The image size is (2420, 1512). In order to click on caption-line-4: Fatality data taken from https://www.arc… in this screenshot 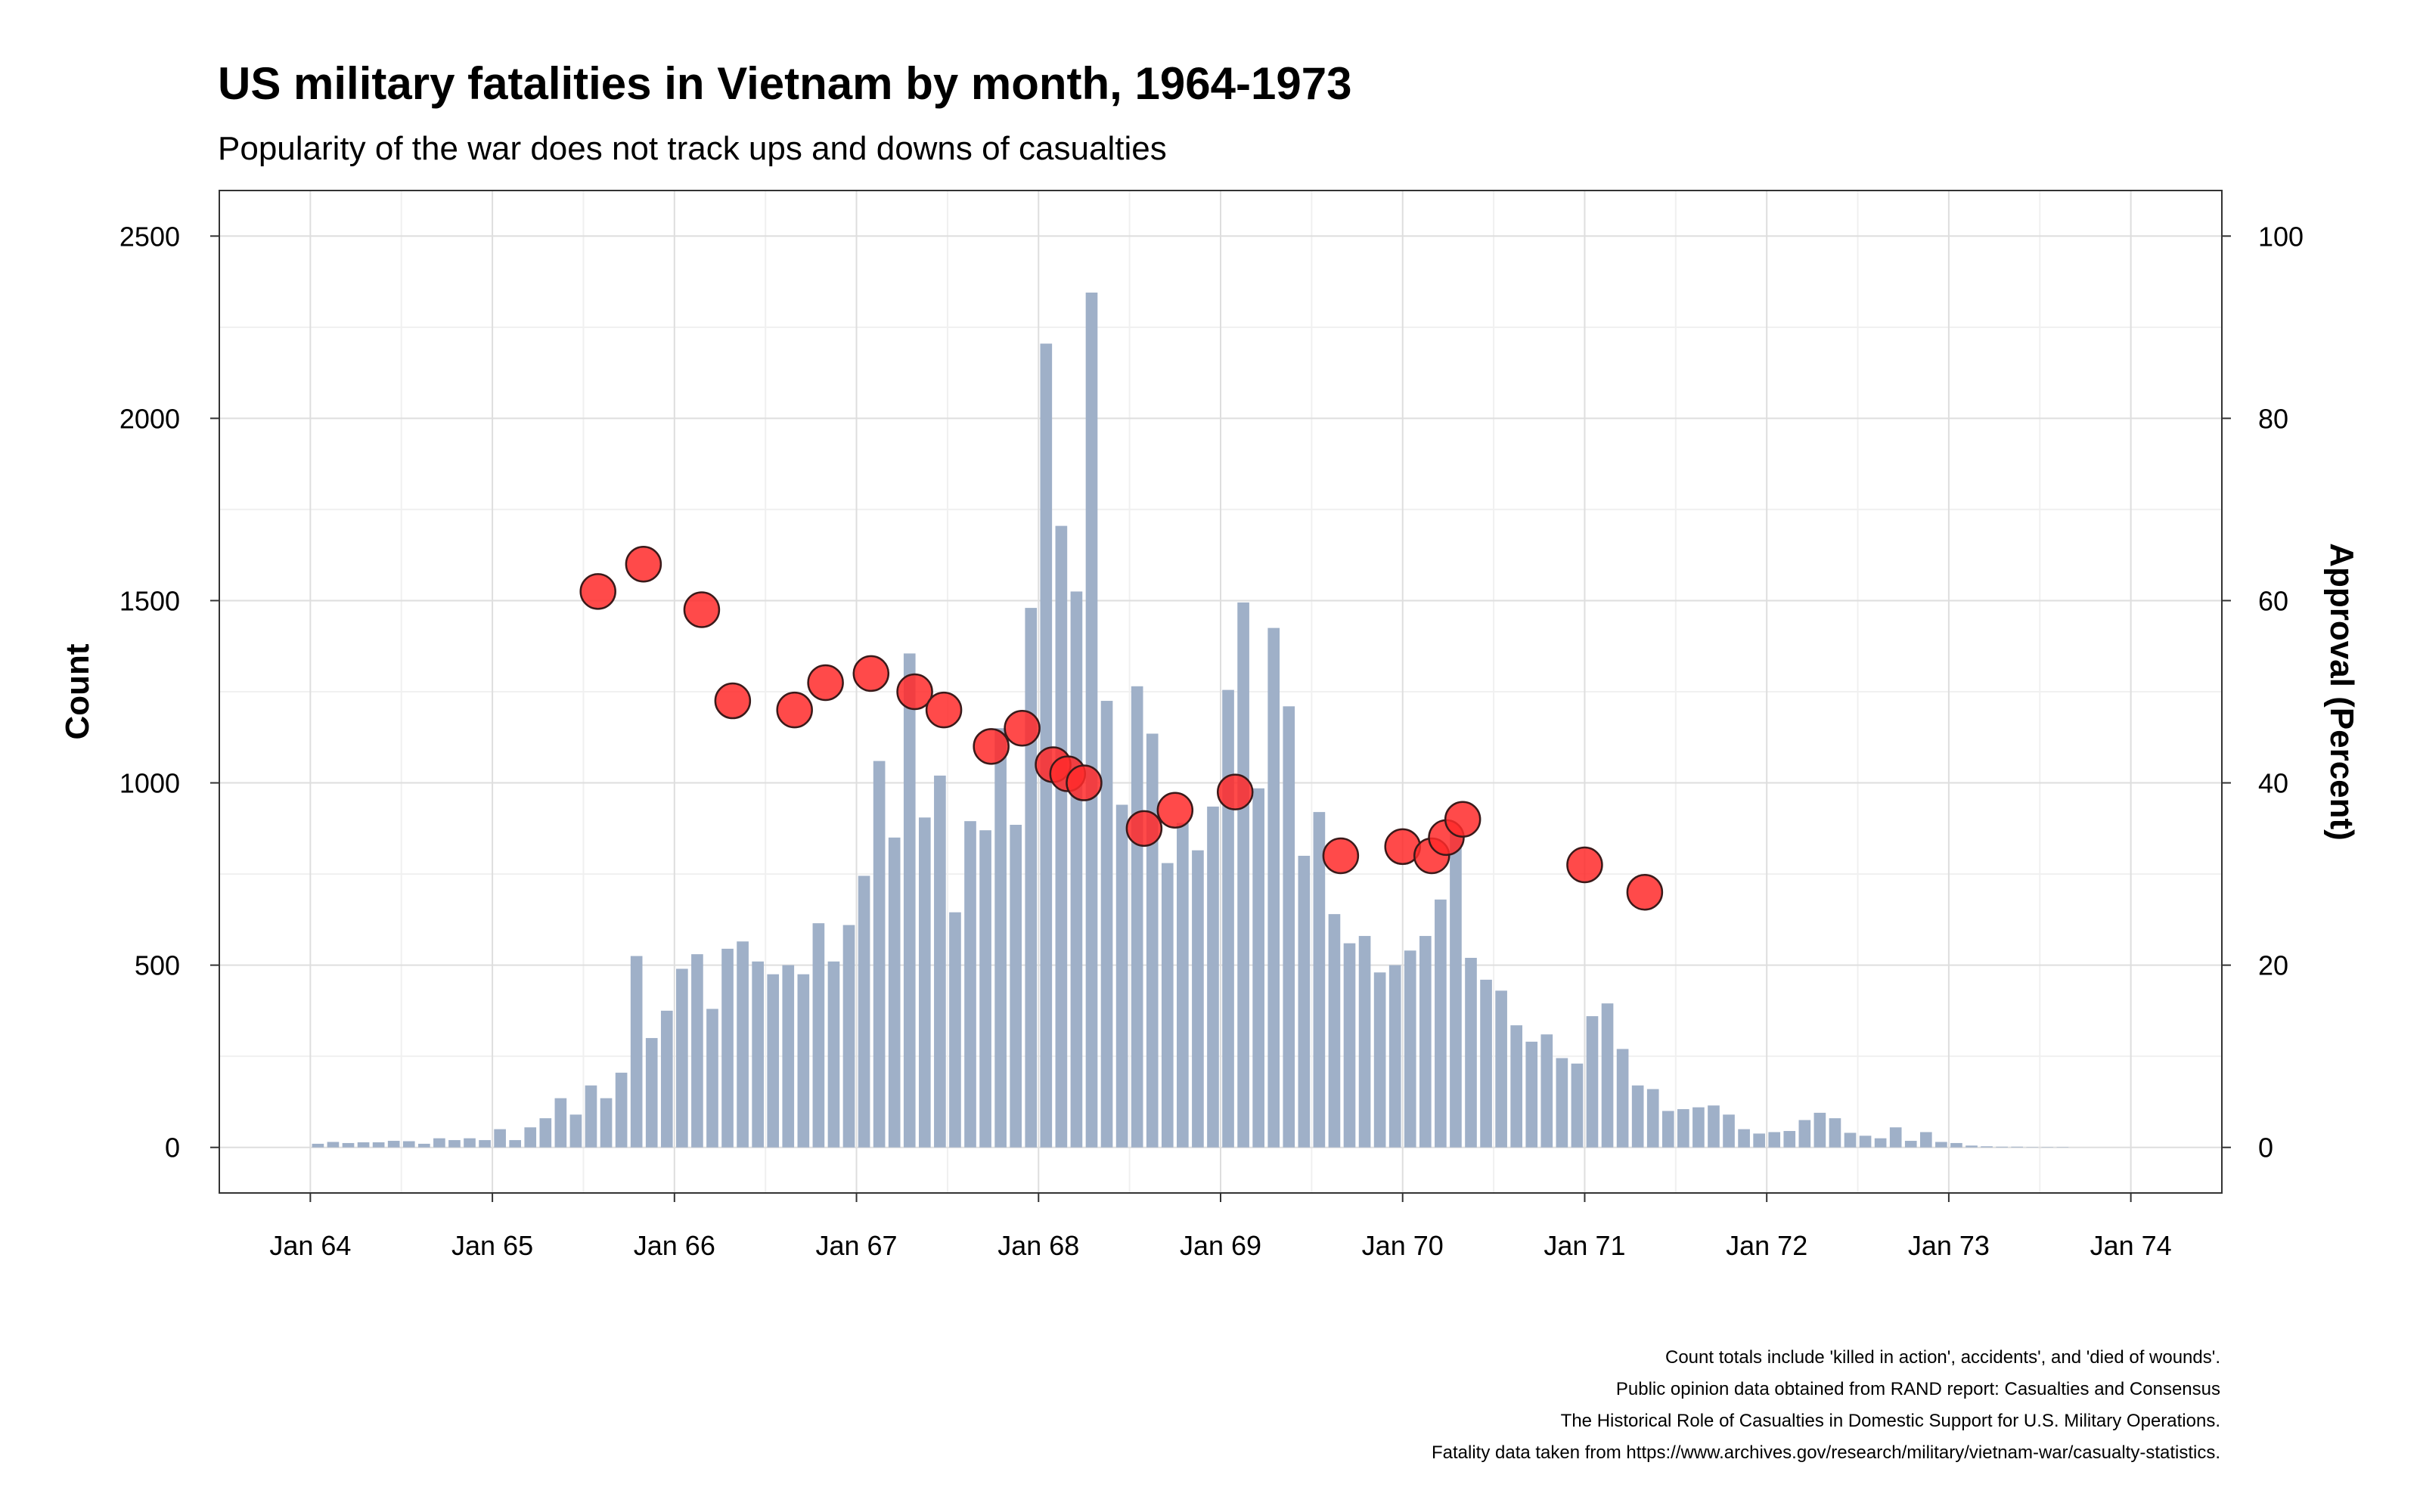, I will do `click(1826, 1452)`.